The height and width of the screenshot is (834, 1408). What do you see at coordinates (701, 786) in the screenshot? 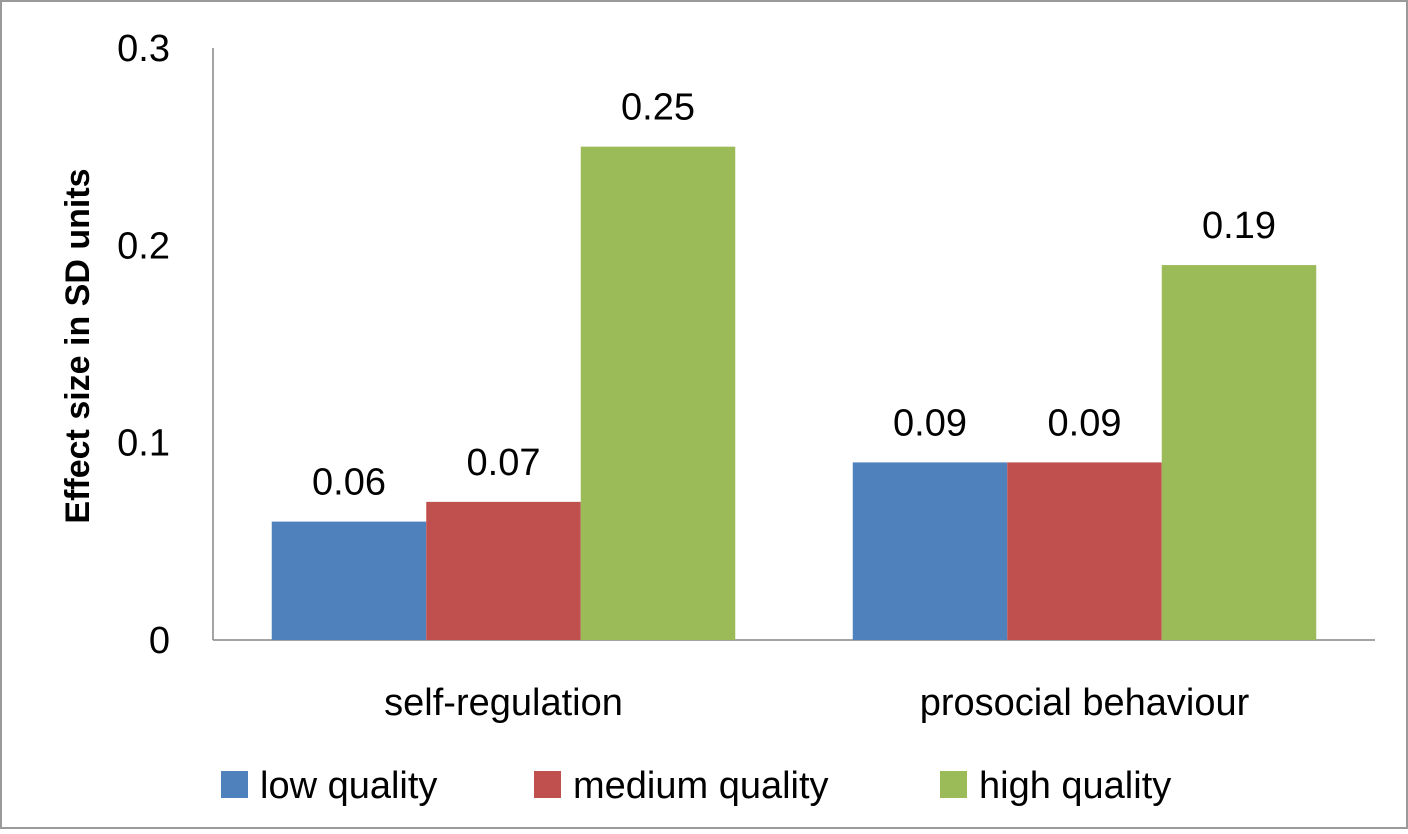
I see `legend-label: medium quality` at bounding box center [701, 786].